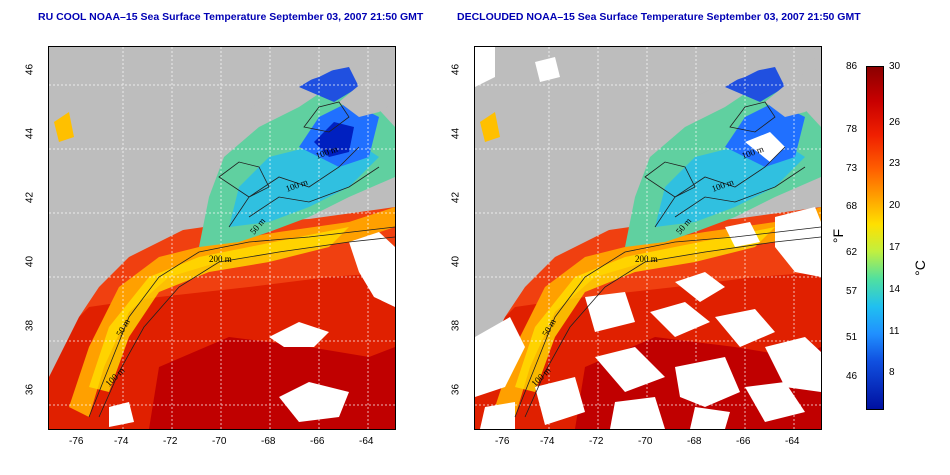  What do you see at coordinates (895, 205) in the screenshot?
I see `c-tick: 20` at bounding box center [895, 205].